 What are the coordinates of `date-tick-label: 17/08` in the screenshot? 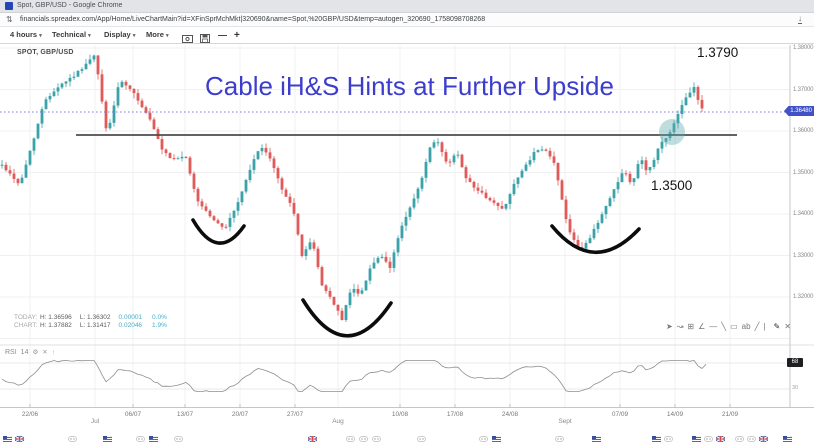 It's located at (455, 414).